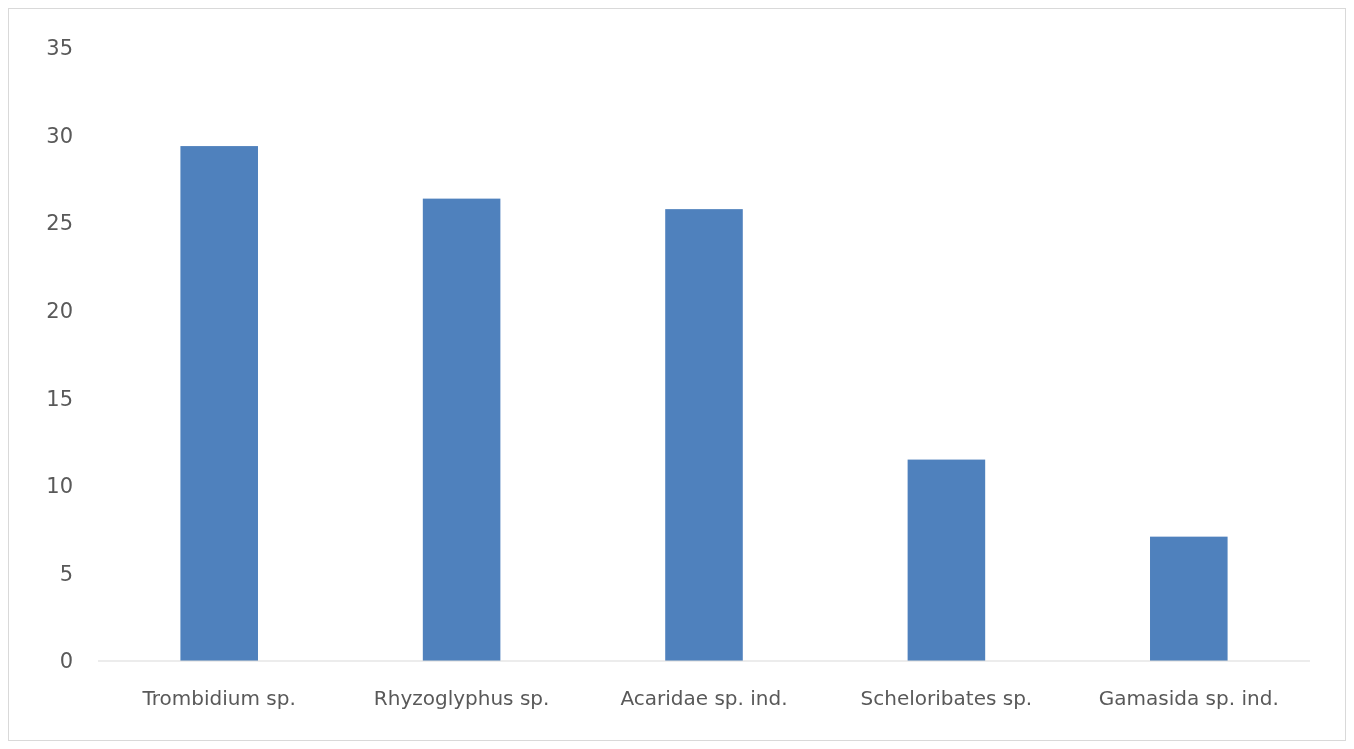 Image resolution: width=1354 pixels, height=749 pixels. I want to click on y-tick-label: 35, so click(59, 48).